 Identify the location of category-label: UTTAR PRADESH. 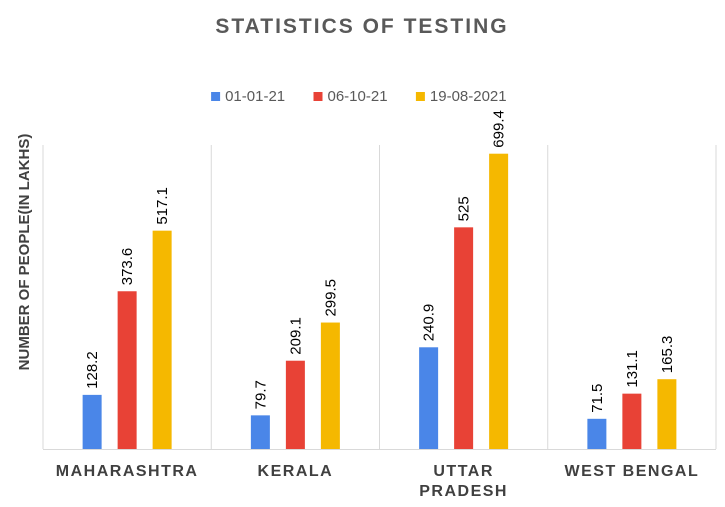
(463, 481).